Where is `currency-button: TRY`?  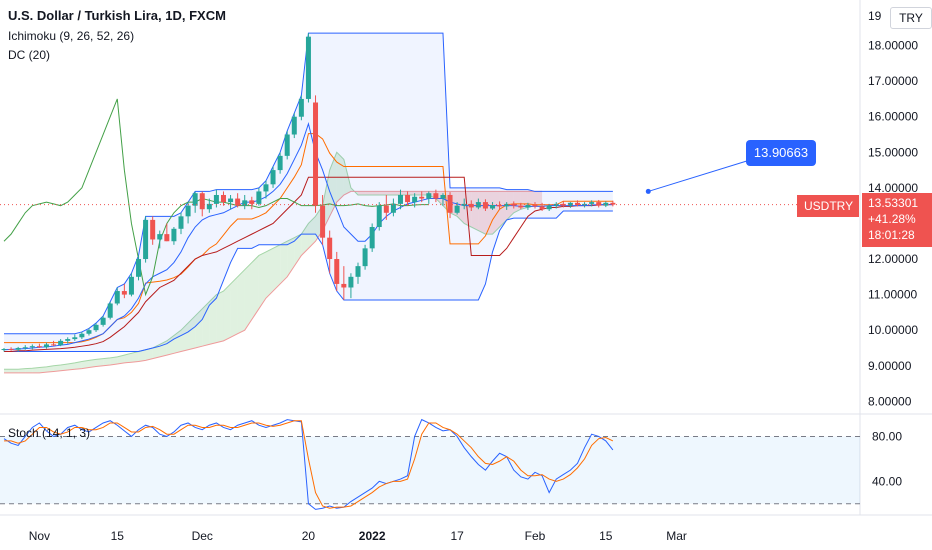 currency-button: TRY is located at coordinates (911, 18).